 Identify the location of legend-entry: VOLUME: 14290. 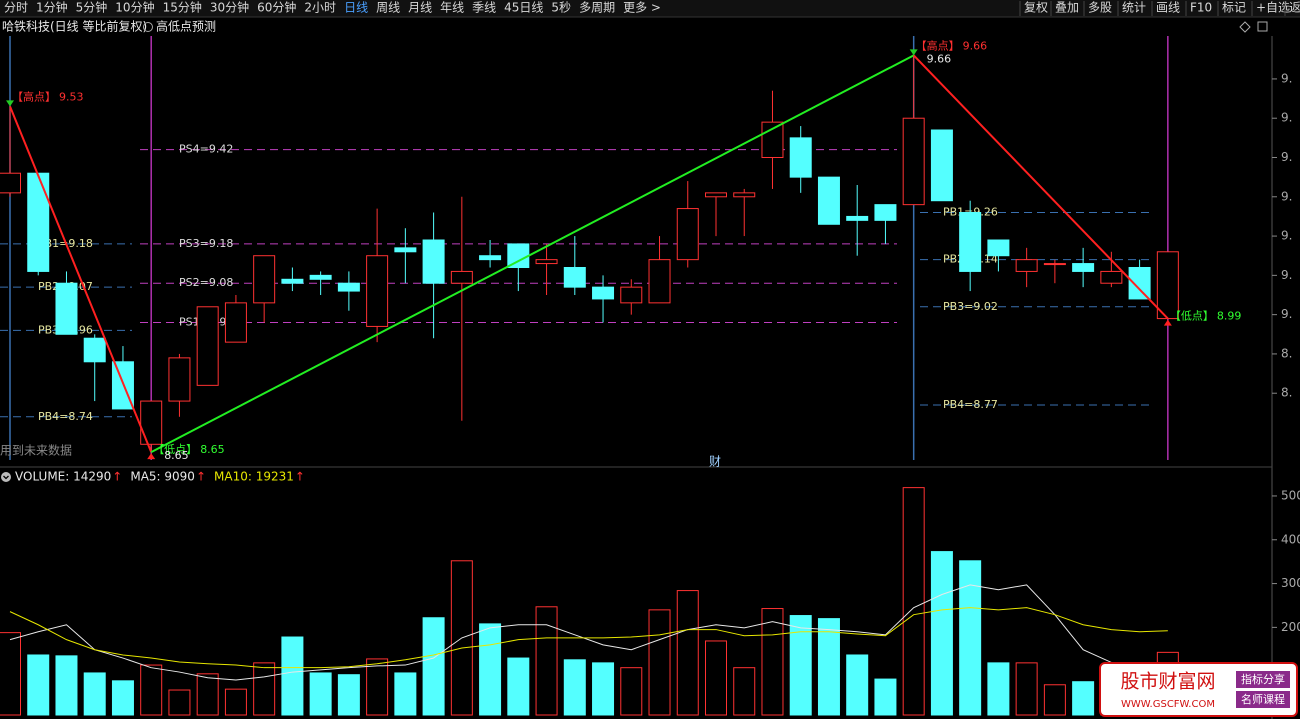
(63, 477).